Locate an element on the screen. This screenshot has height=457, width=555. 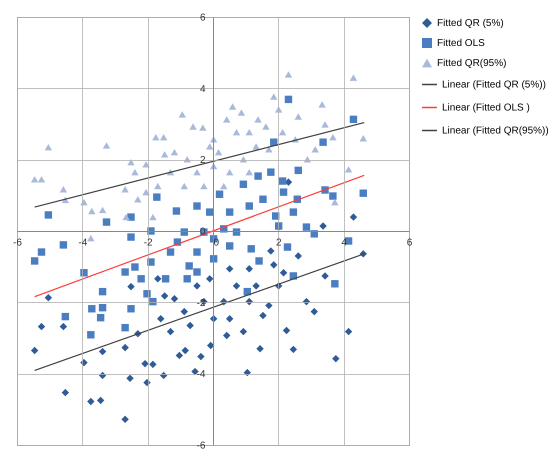
y-tick-label: 4 is located at coordinates (203, 89).